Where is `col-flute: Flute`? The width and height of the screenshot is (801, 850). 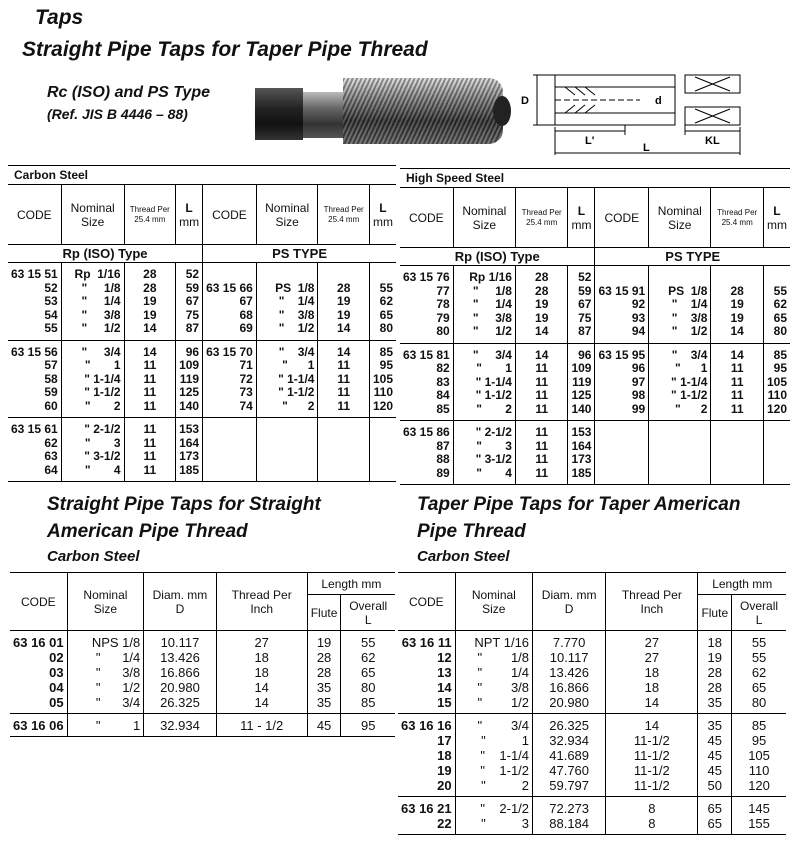 col-flute: Flute is located at coordinates (714, 612).